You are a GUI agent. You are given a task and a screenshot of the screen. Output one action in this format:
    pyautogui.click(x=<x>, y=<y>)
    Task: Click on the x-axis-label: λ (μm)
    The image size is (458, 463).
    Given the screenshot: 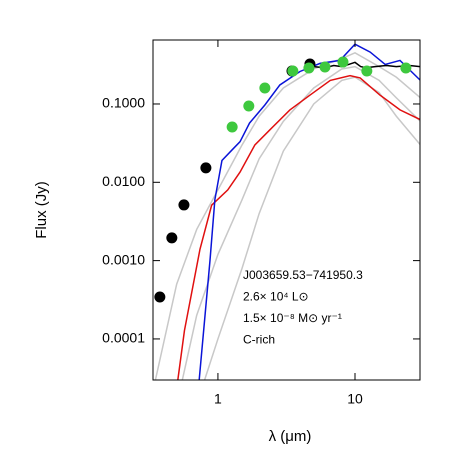 What is the action you would take?
    pyautogui.click(x=290, y=436)
    